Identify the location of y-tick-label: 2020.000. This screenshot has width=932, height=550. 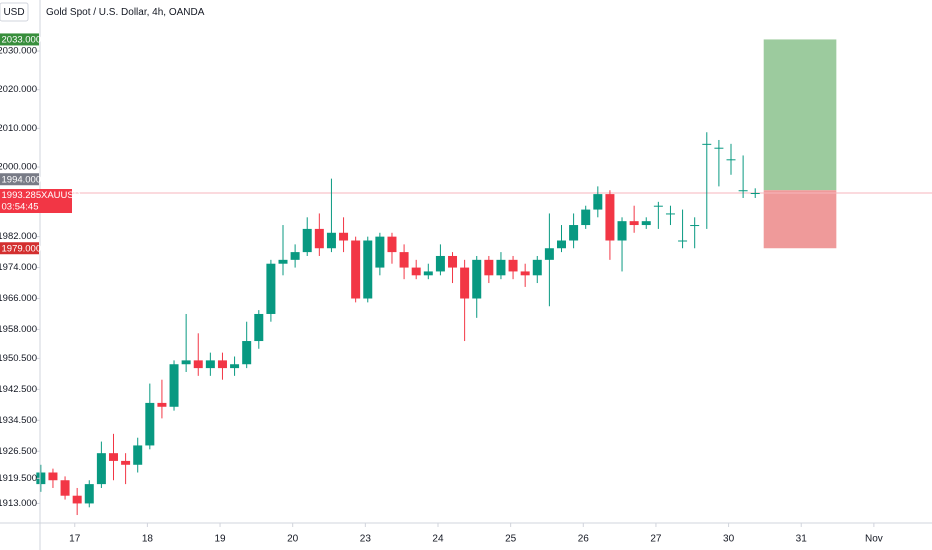
(18, 89).